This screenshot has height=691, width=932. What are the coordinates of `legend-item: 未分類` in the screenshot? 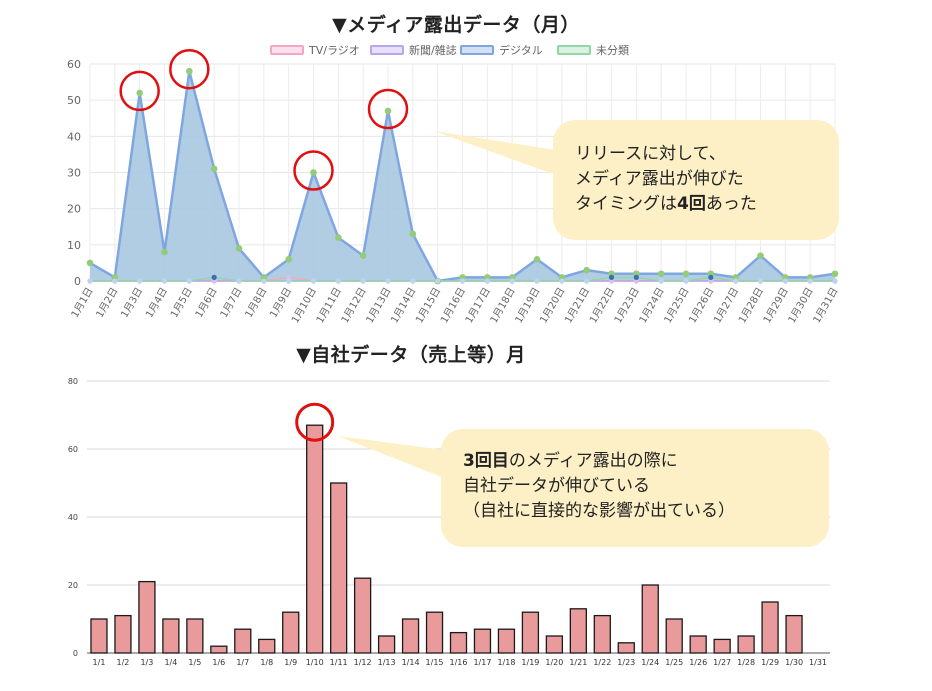 It's located at (593, 50).